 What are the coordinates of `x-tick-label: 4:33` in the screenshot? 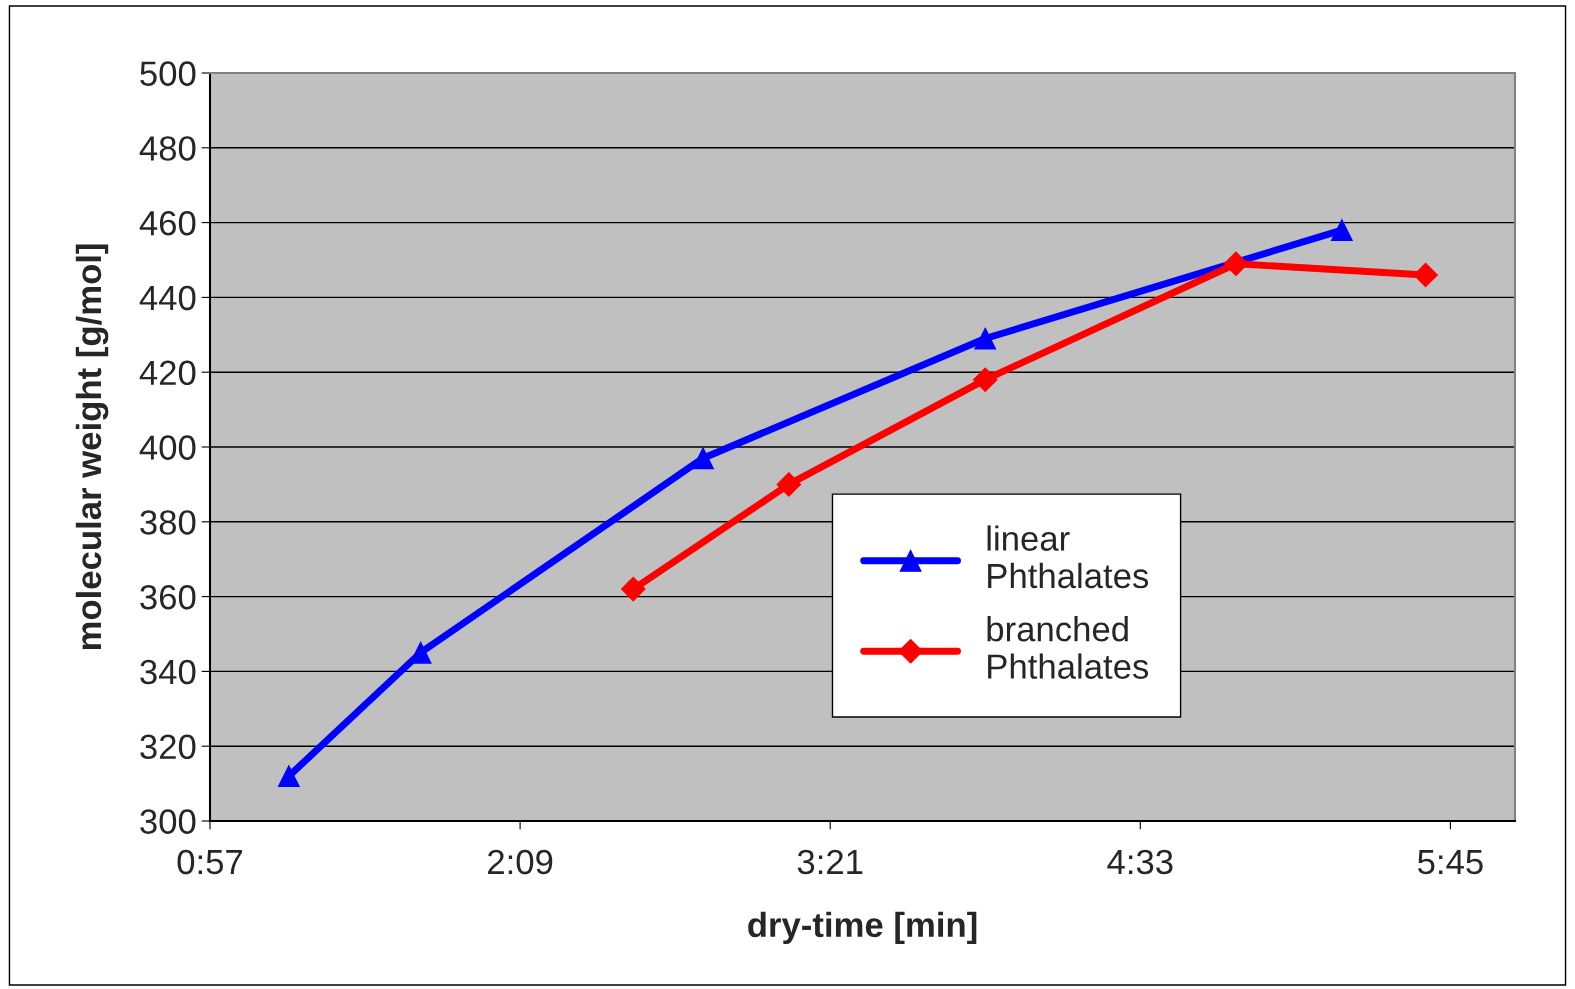 It's located at (1140, 862).